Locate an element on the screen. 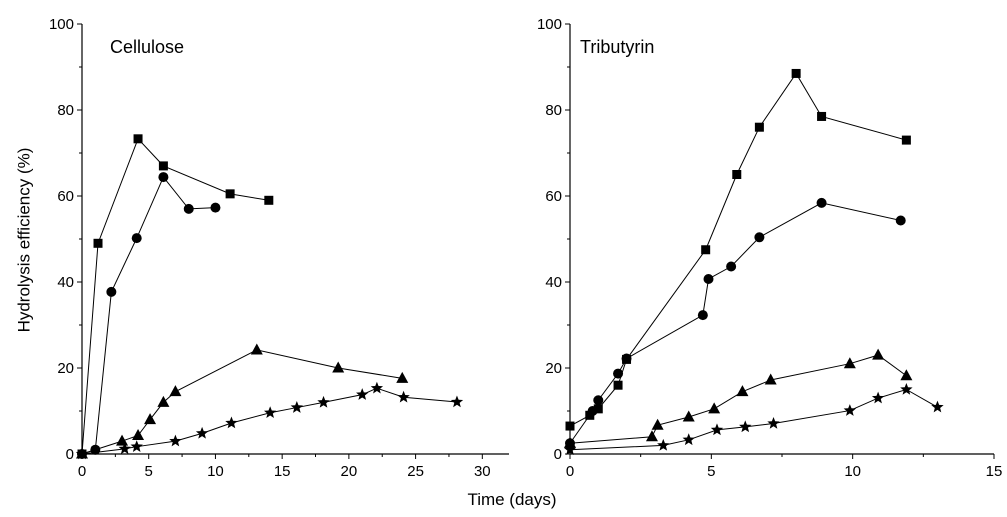  cellulose-series-triangle is located at coordinates (242, 401).